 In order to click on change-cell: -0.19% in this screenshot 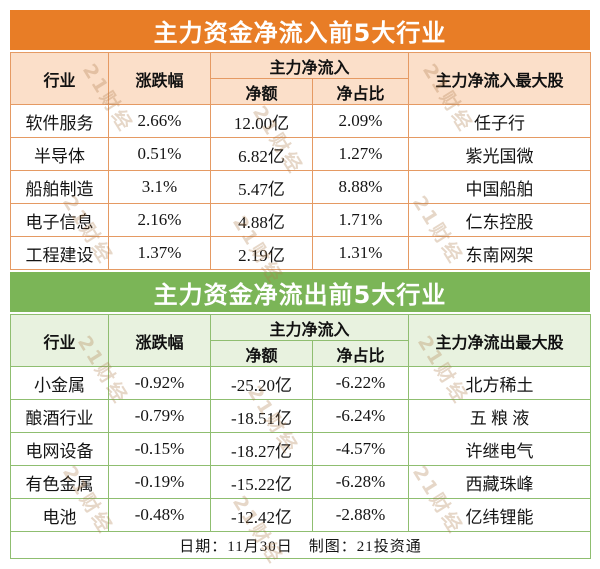, I will do `click(159, 482)`.